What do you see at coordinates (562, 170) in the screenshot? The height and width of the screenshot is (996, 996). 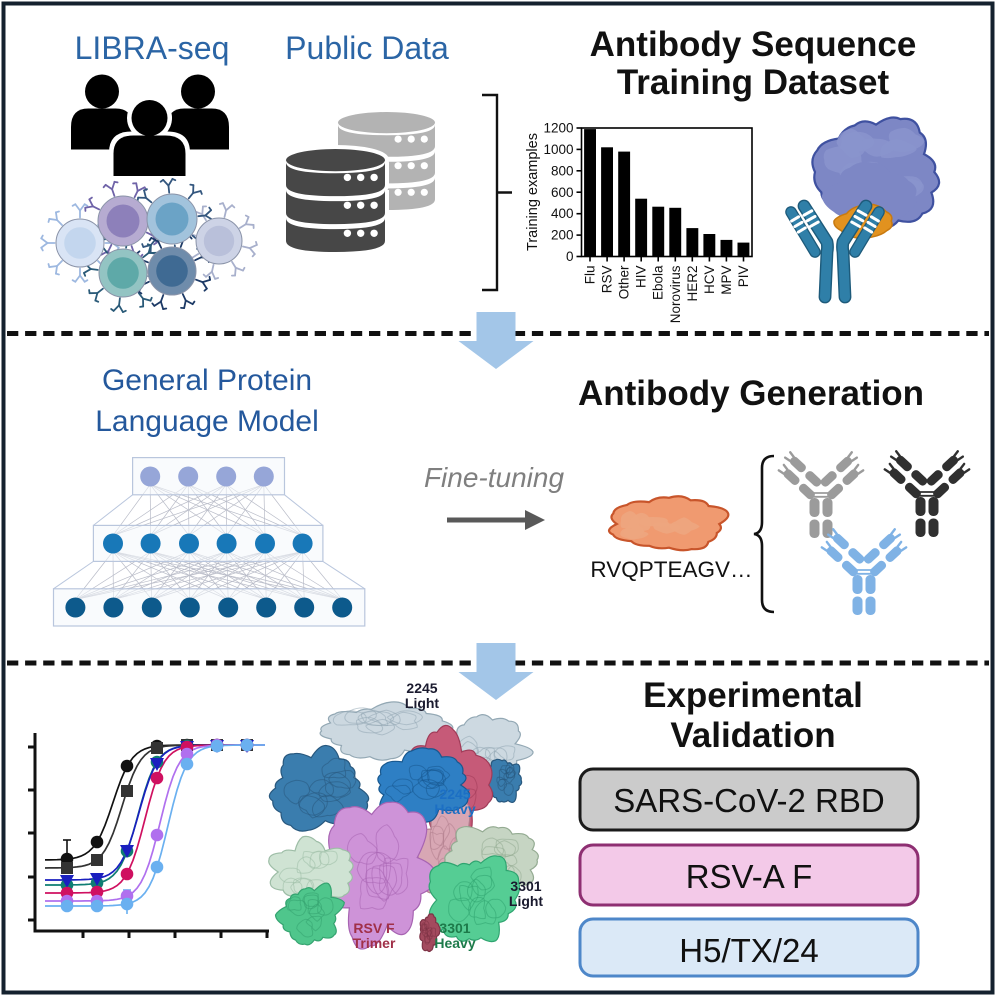 I see `svg-text: 800` at bounding box center [562, 170].